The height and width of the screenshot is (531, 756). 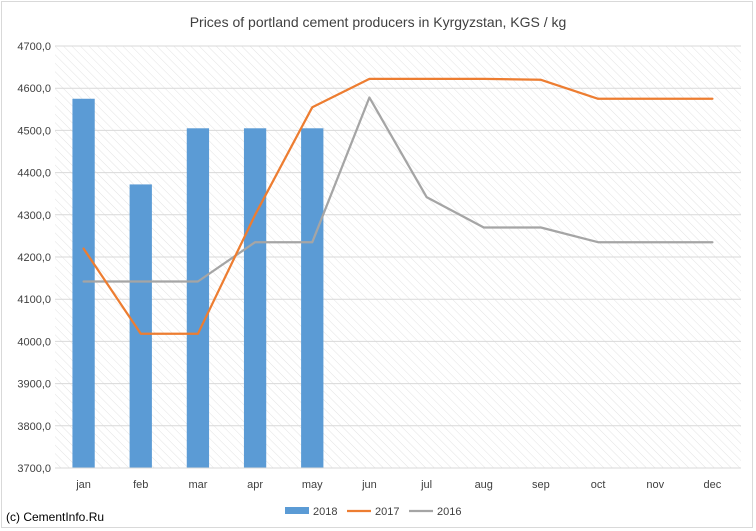 I want to click on y-tick-label: 4500,0, so click(x=34, y=131).